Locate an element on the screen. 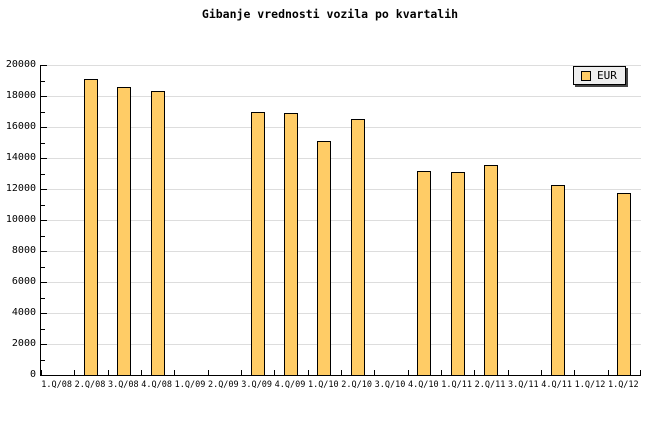 This screenshot has height=440, width=660. y-axis-label: 10000 is located at coordinates (20, 219).